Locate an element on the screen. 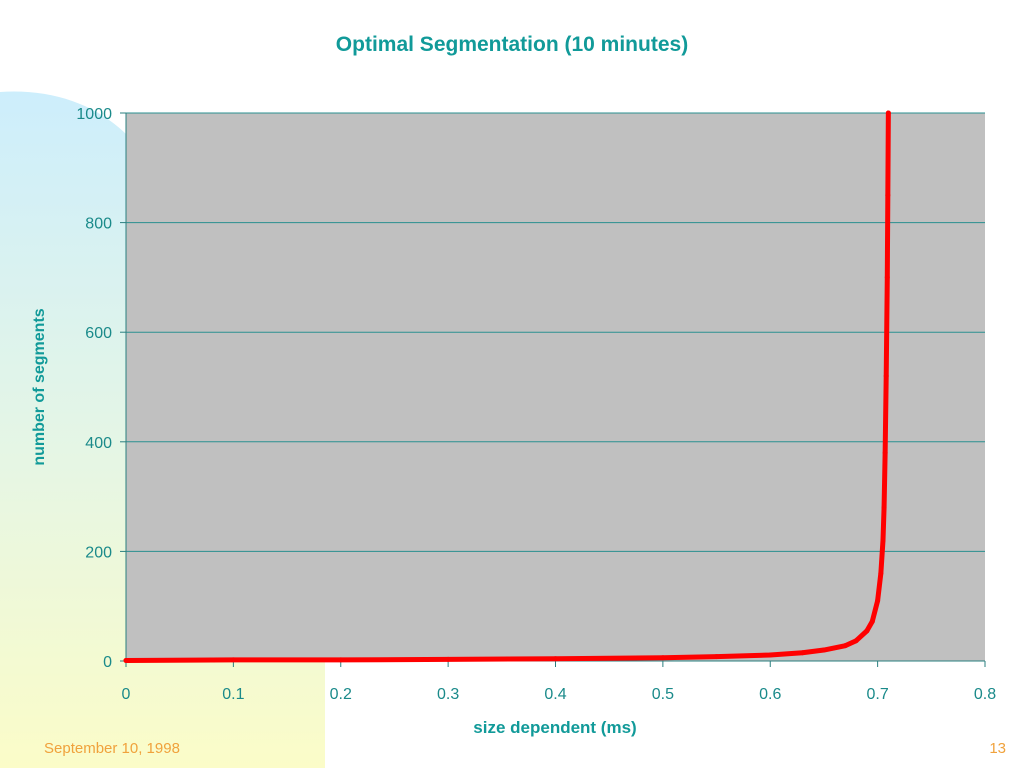 The height and width of the screenshot is (768, 1024). y-tick-label: 800 is located at coordinates (98, 224).